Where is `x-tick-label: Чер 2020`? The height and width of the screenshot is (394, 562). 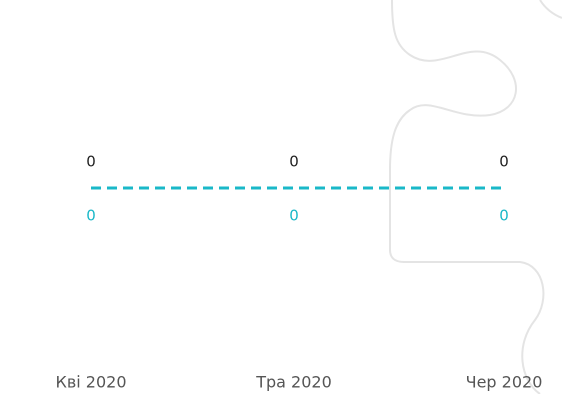
x-tick-label: Чер 2020 is located at coordinates (504, 382).